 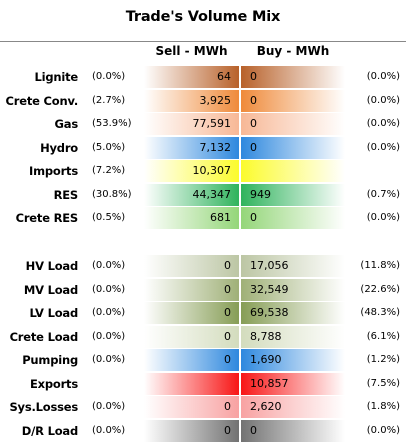 What do you see at coordinates (109, 147) in the screenshot?
I see `sell-percent: (5.0%)` at bounding box center [109, 147].